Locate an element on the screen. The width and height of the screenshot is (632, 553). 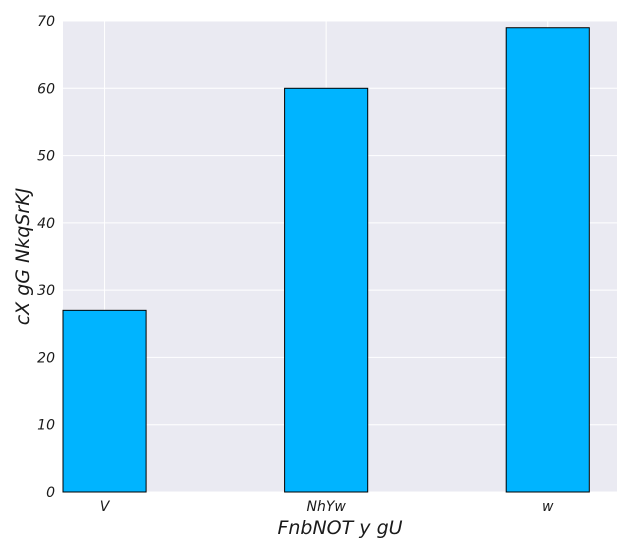
x-tick-label: NhYw is located at coordinates (326, 507).